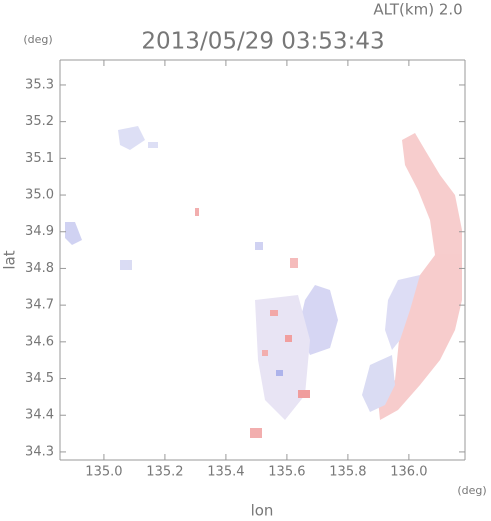  I want to click on x-unit: (deg), so click(471, 490).